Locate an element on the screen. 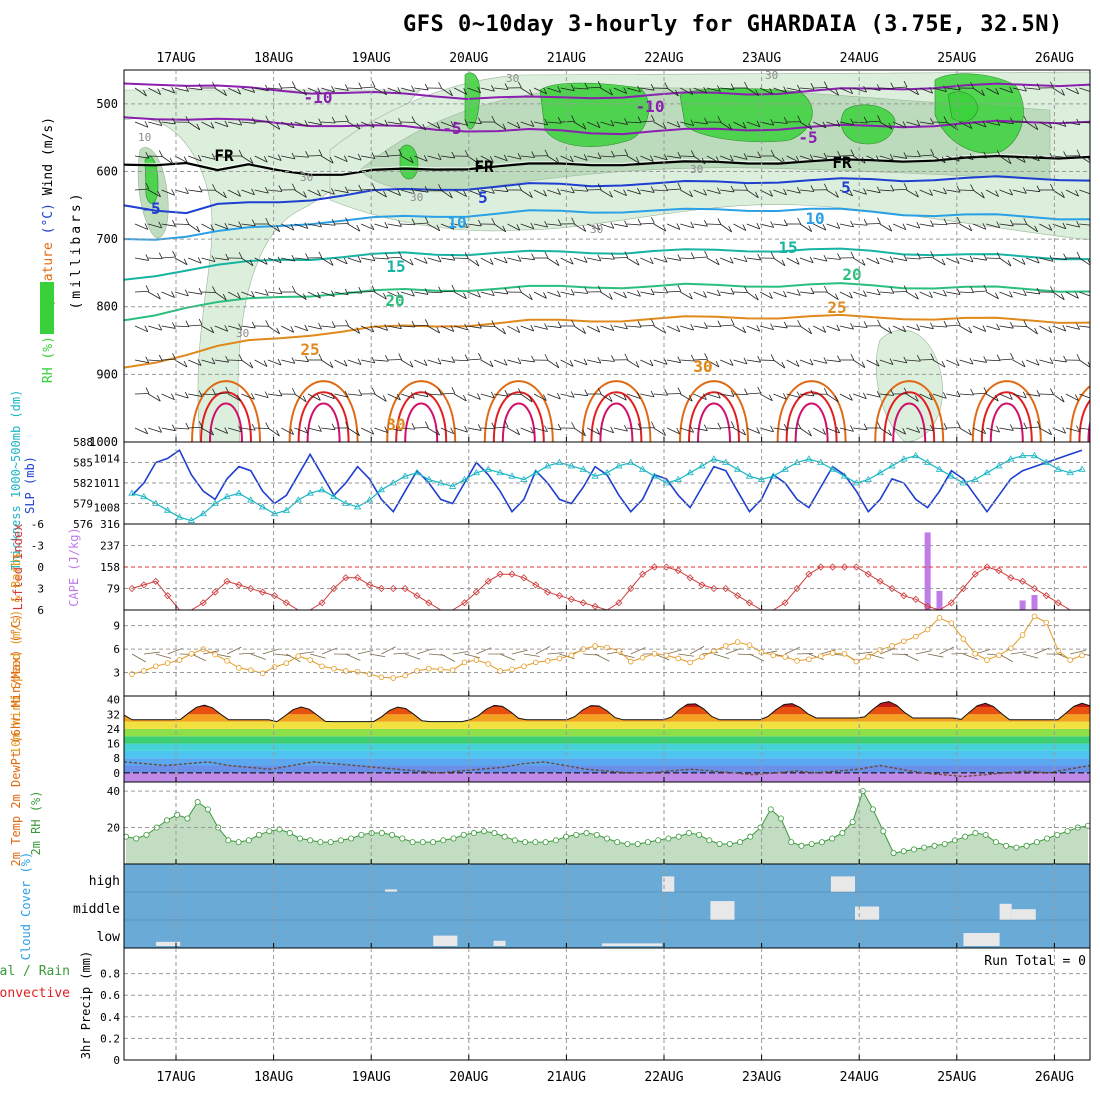 The height and width of the screenshot is (1100, 1100). rh-label: 30 is located at coordinates (696, 169).